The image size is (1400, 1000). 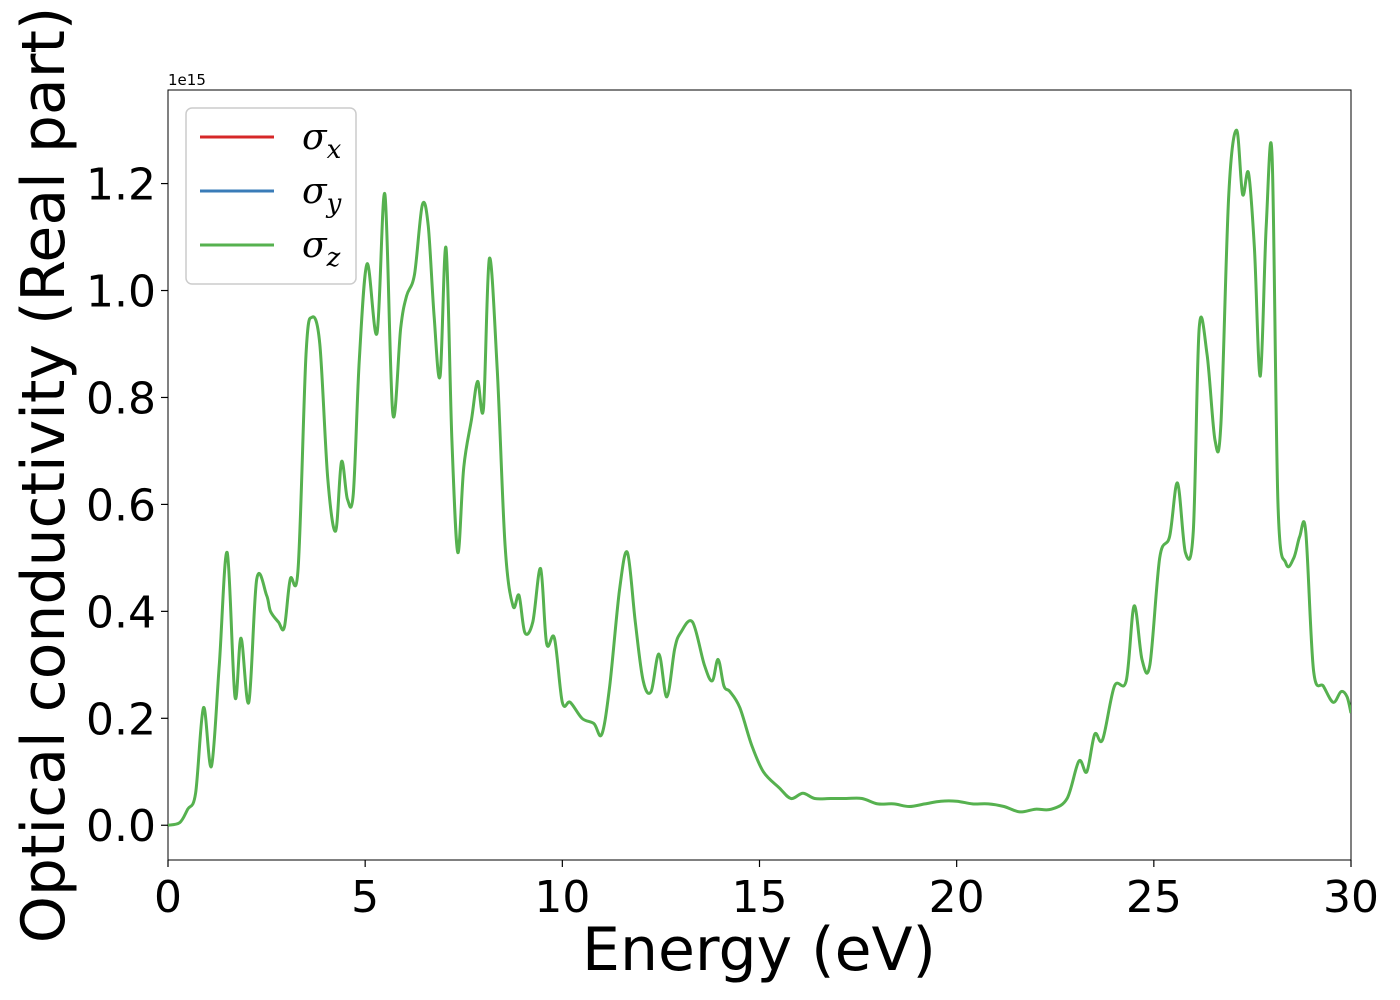 I want to click on x-tick-label: 15, so click(x=760, y=897).